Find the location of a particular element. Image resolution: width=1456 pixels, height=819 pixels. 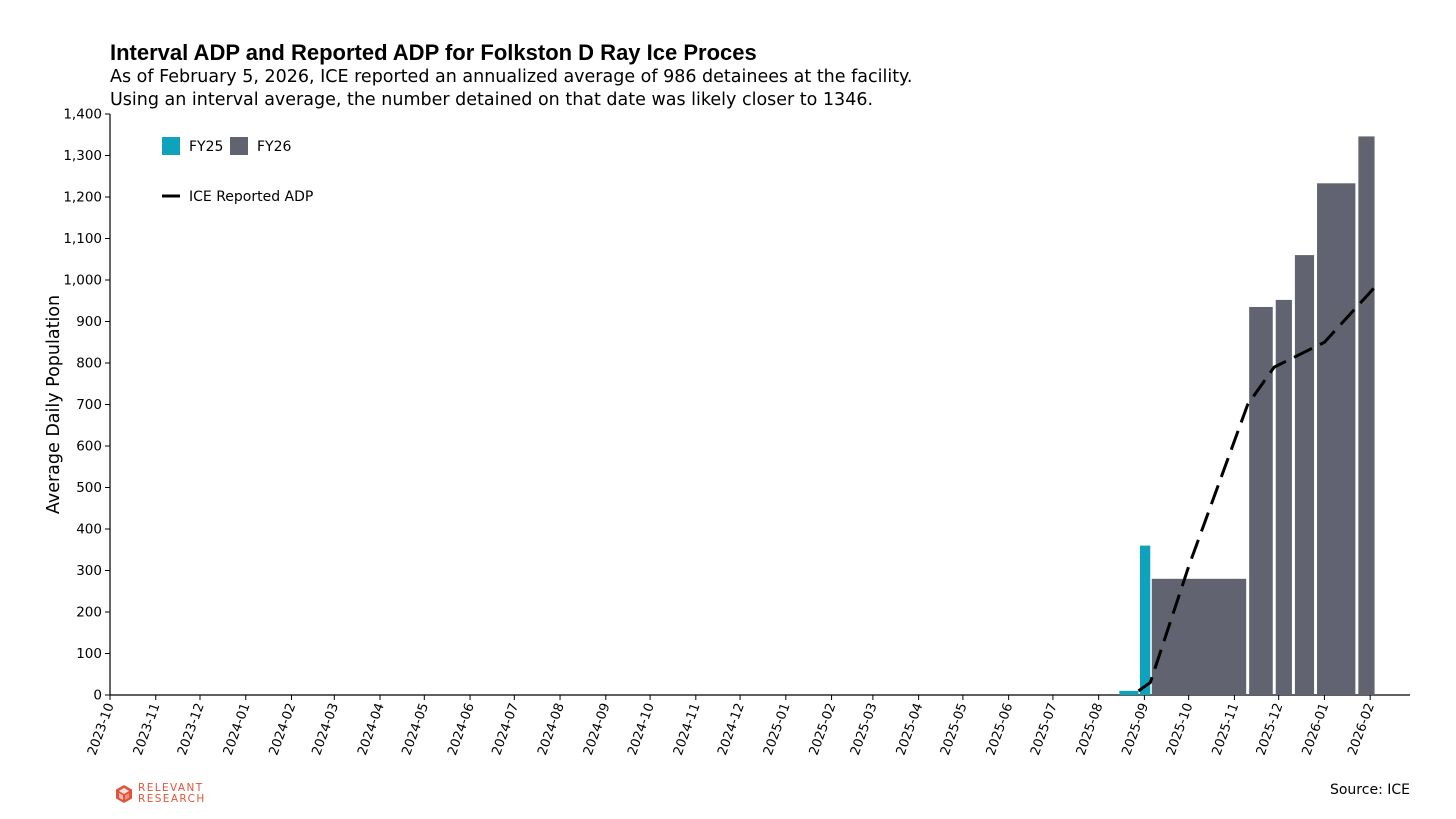

x-tick-label: 2025-03 is located at coordinates (864, 729).